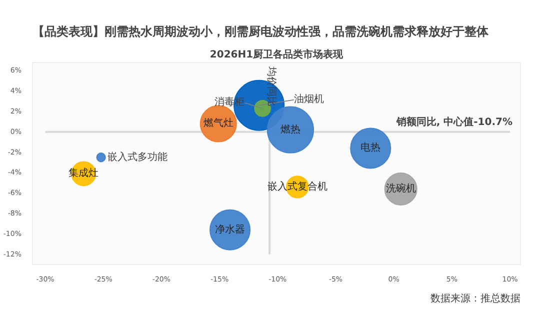  I want to click on series-label: 燃气灶, so click(218, 123).